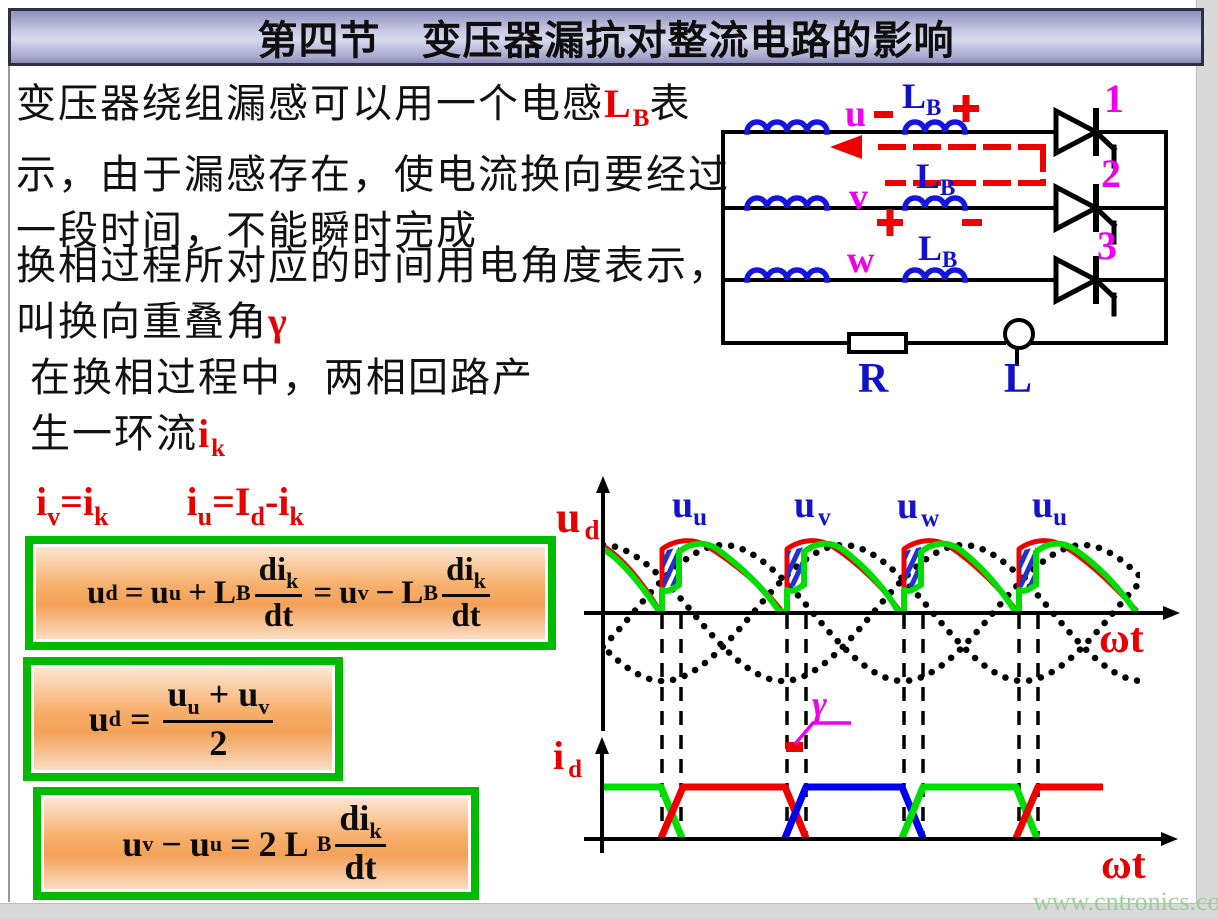  What do you see at coordinates (1018, 379) in the screenshot?
I see `inductor-label: L` at bounding box center [1018, 379].